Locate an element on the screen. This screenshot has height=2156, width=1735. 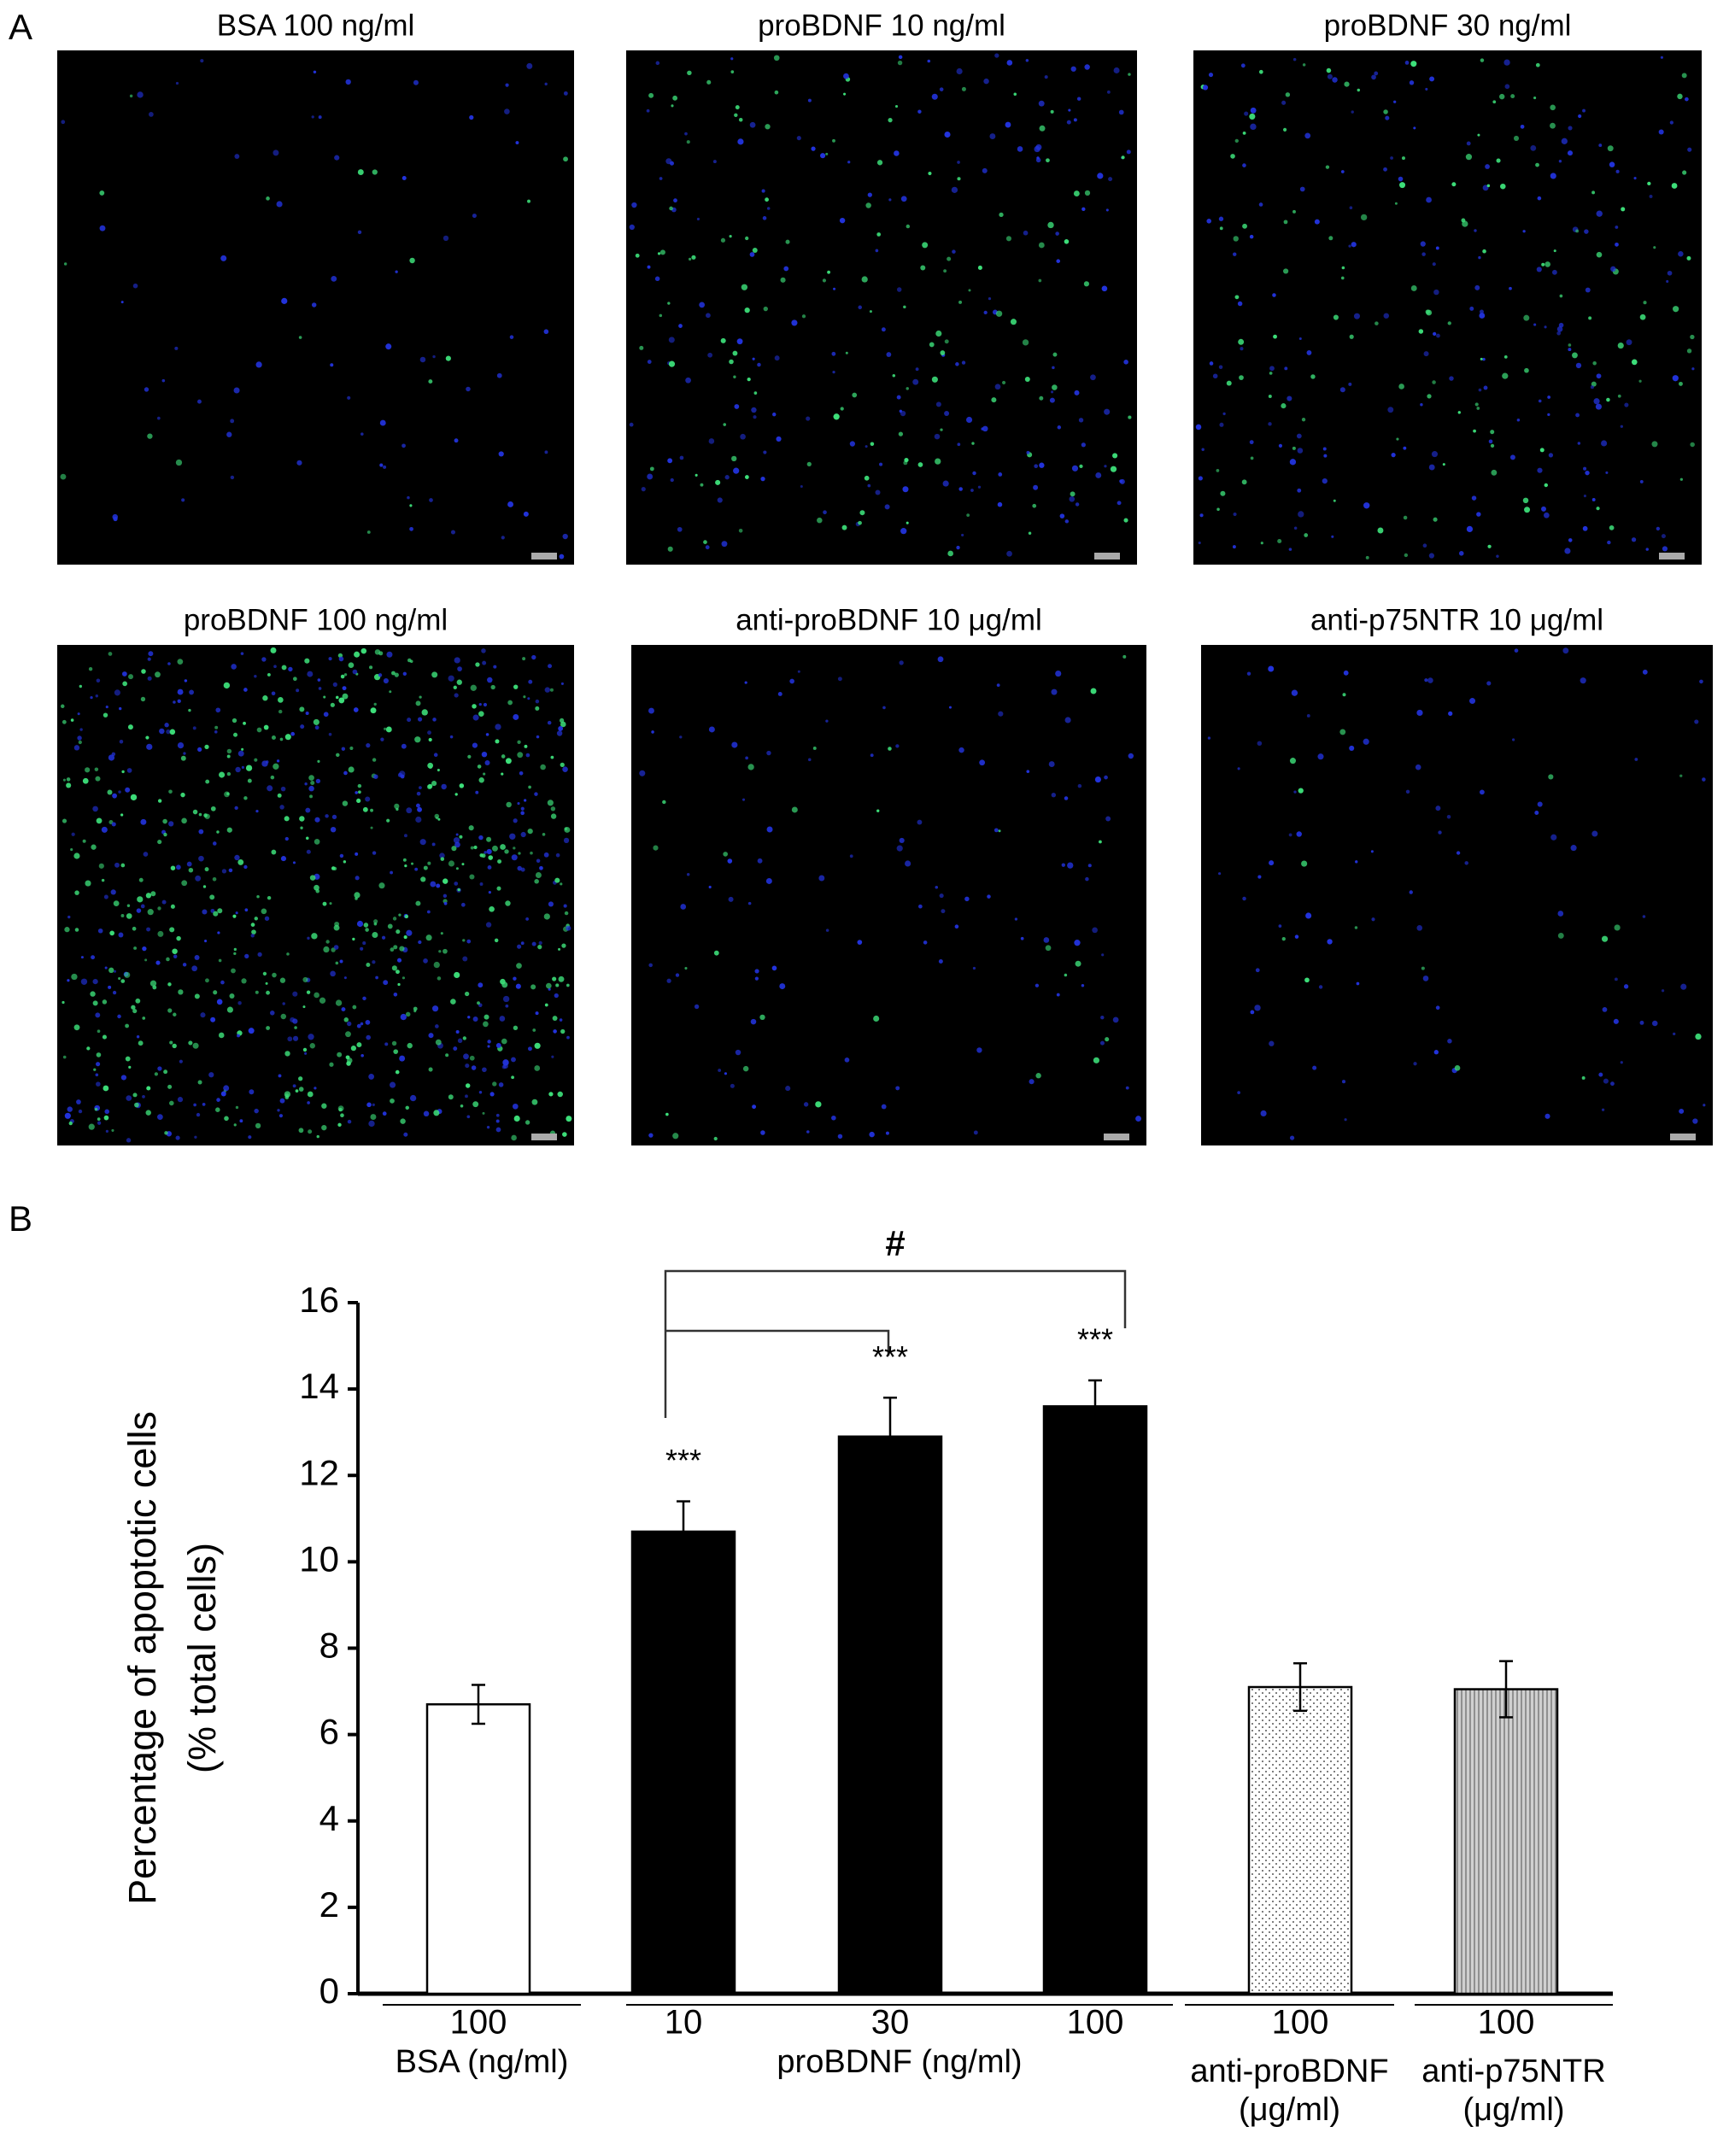
y-tick-label: 0 is located at coordinates (329, 1991).